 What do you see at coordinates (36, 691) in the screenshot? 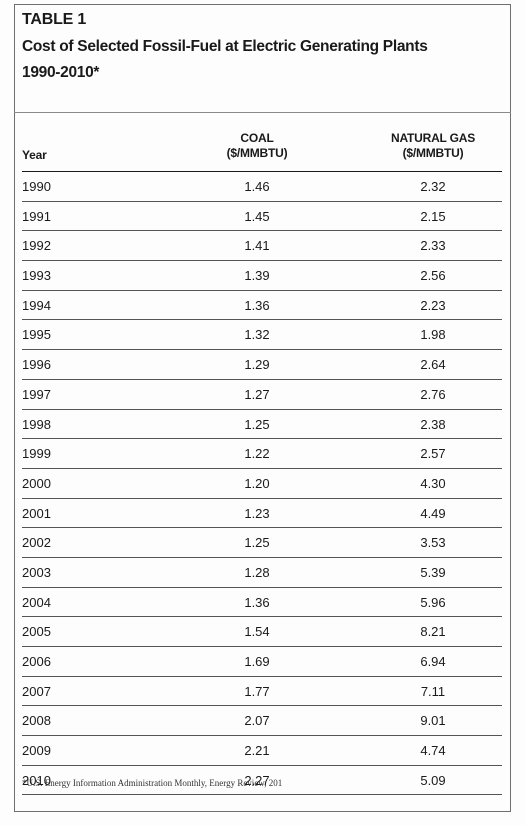
I see `cell-year: 2007` at bounding box center [36, 691].